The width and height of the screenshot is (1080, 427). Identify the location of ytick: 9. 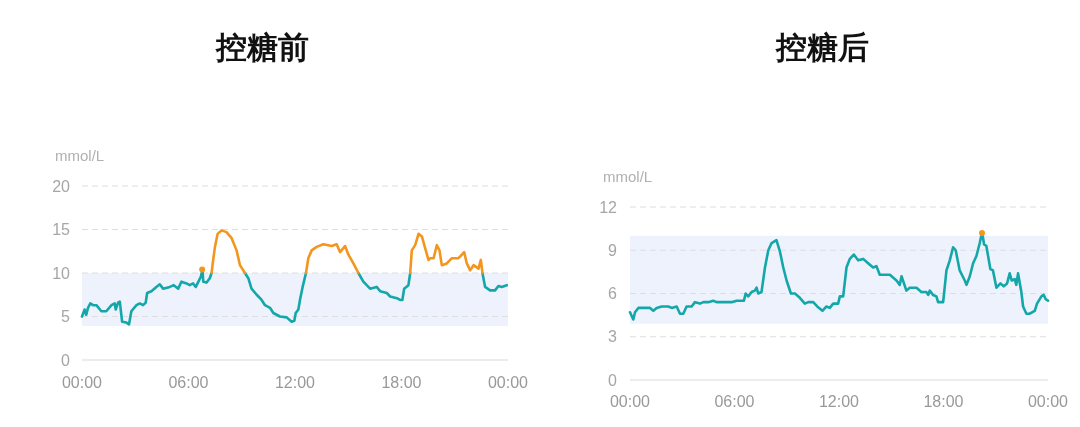
(612, 250).